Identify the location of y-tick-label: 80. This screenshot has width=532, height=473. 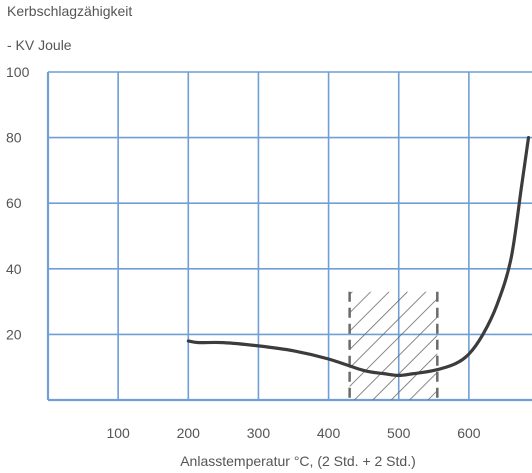
(14, 138).